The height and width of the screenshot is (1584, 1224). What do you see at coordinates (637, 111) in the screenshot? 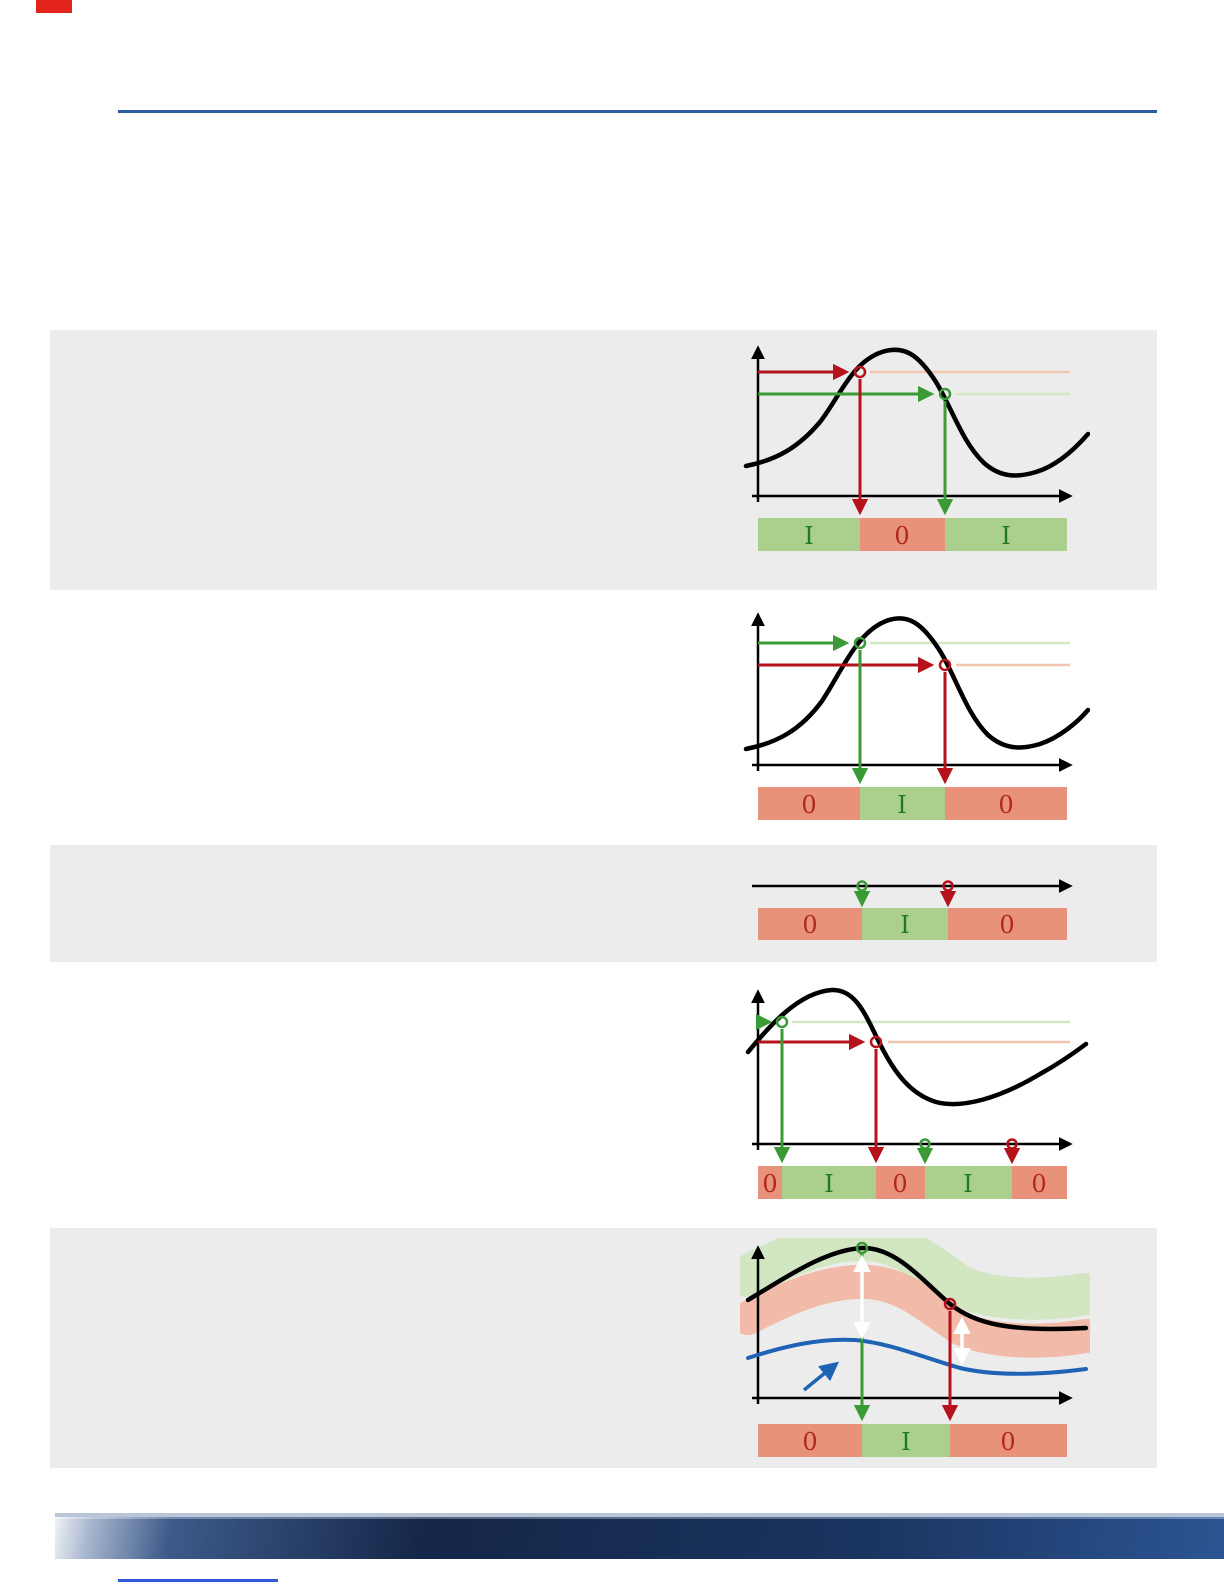
I see `header-rule` at bounding box center [637, 111].